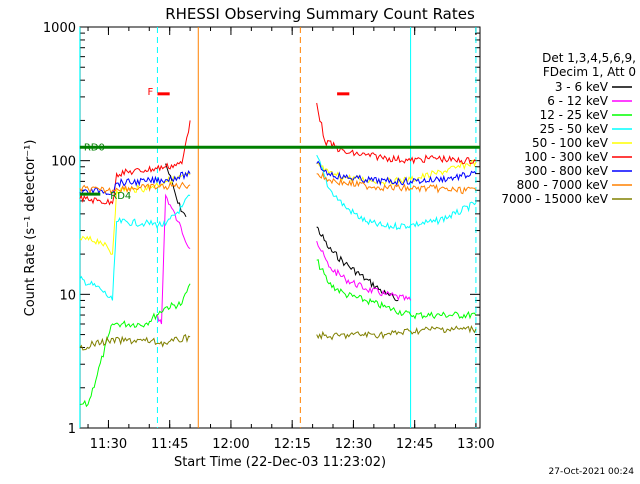  I want to click on x-tick-label: 12:00, so click(230, 444).